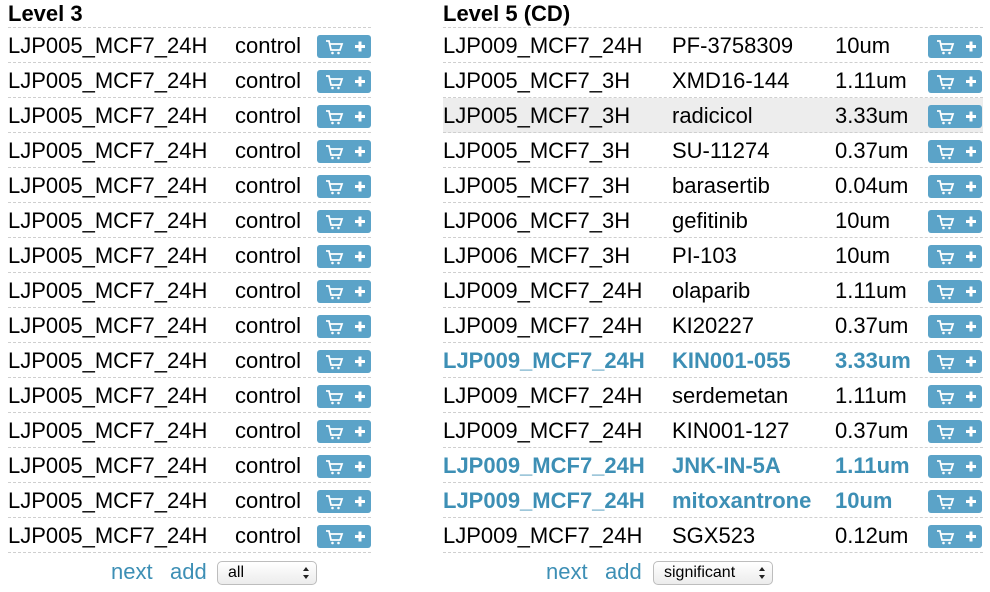  I want to click on compound-label: serdemetan, so click(730, 395).